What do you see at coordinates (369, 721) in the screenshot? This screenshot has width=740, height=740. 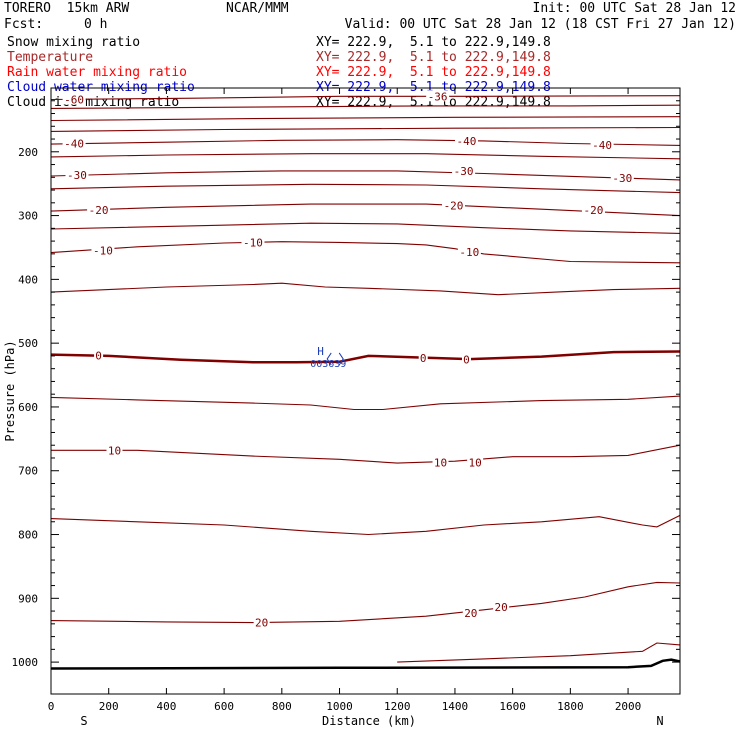 I see `x-axis-label: Distance (km)` at bounding box center [369, 721].